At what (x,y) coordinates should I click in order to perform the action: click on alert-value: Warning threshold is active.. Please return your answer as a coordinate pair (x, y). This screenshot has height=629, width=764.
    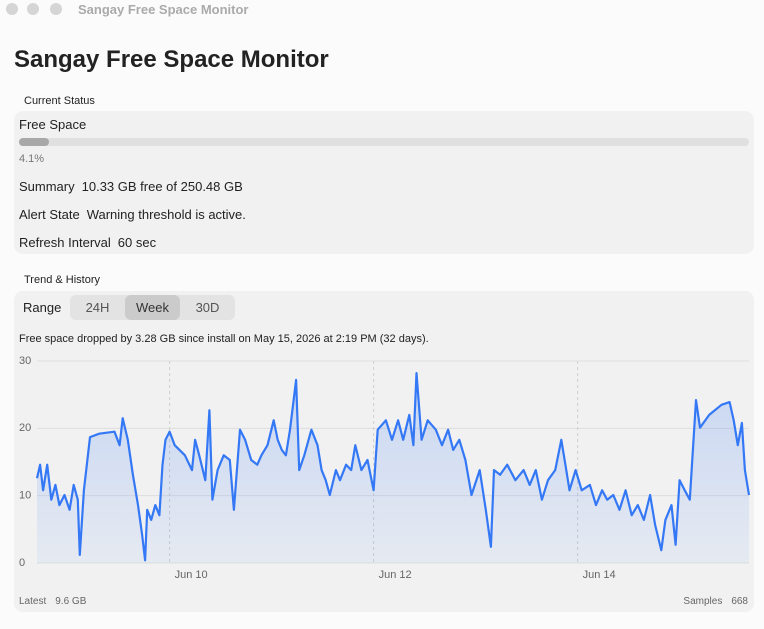
    Looking at the image, I should click on (166, 214).